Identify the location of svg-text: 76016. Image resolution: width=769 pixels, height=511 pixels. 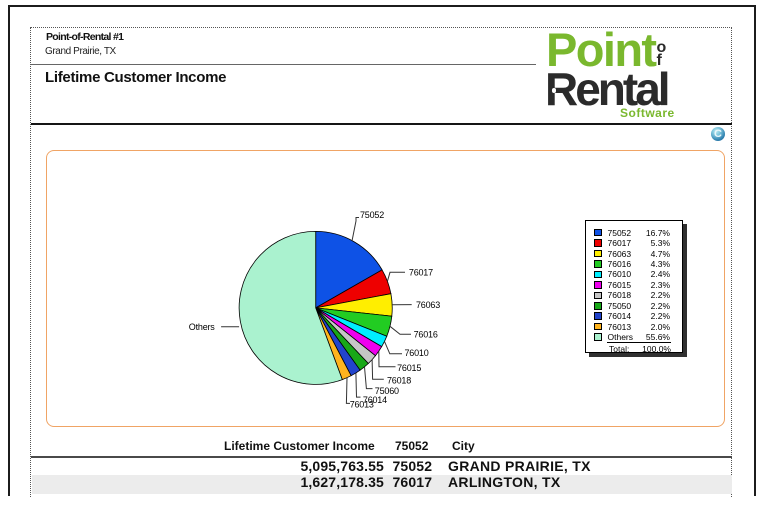
(426, 335).